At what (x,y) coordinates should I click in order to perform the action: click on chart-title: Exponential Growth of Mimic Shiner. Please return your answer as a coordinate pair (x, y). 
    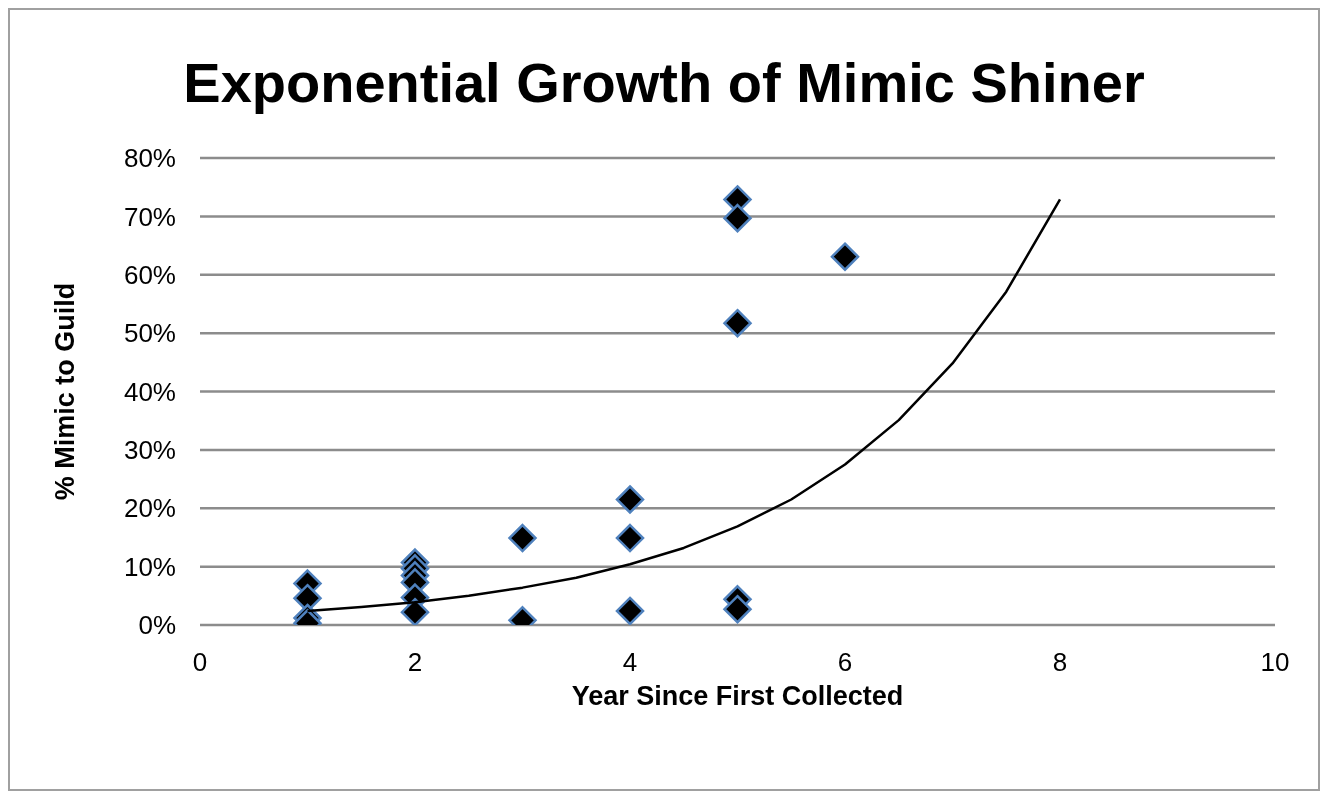
    Looking at the image, I should click on (664, 83).